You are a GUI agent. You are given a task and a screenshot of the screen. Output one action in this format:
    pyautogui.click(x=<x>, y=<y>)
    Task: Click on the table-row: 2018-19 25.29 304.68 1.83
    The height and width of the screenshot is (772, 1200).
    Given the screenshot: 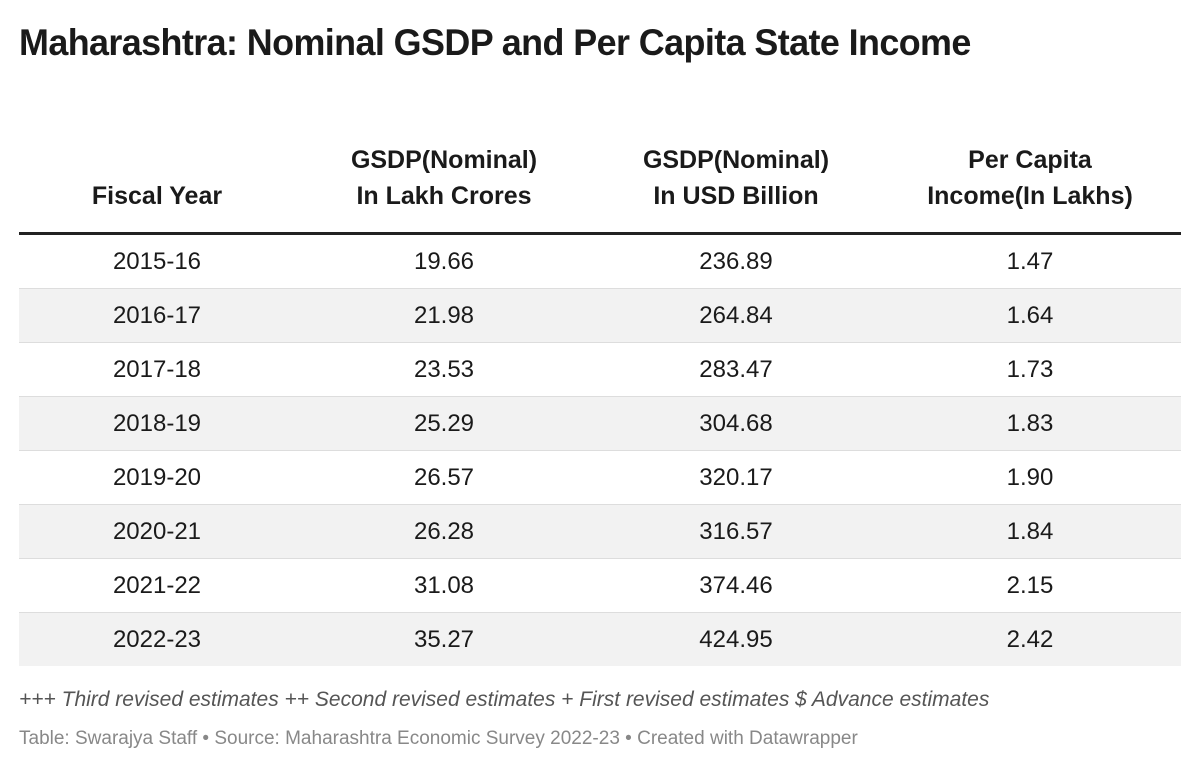 What is the action you would take?
    pyautogui.click(x=600, y=423)
    